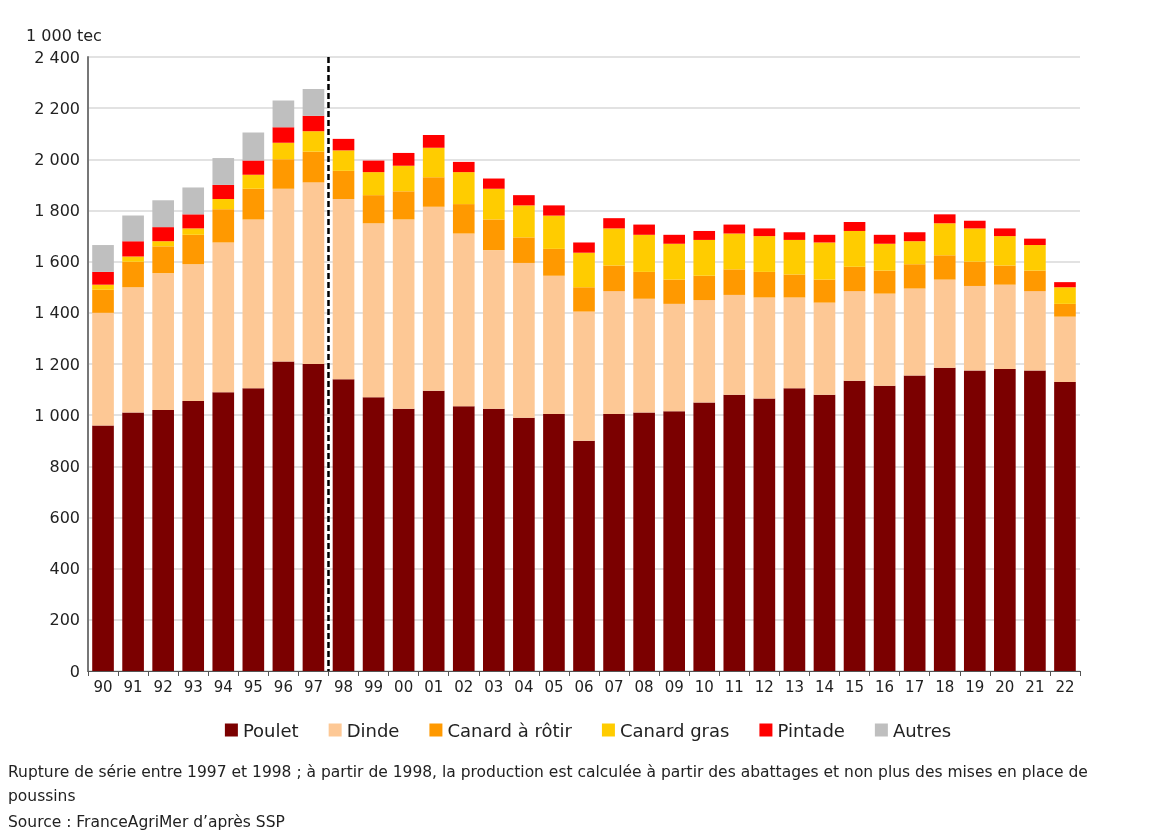 The height and width of the screenshot is (832, 1176). What do you see at coordinates (614, 686) in the screenshot?
I see `x-tick-label: 07` at bounding box center [614, 686].